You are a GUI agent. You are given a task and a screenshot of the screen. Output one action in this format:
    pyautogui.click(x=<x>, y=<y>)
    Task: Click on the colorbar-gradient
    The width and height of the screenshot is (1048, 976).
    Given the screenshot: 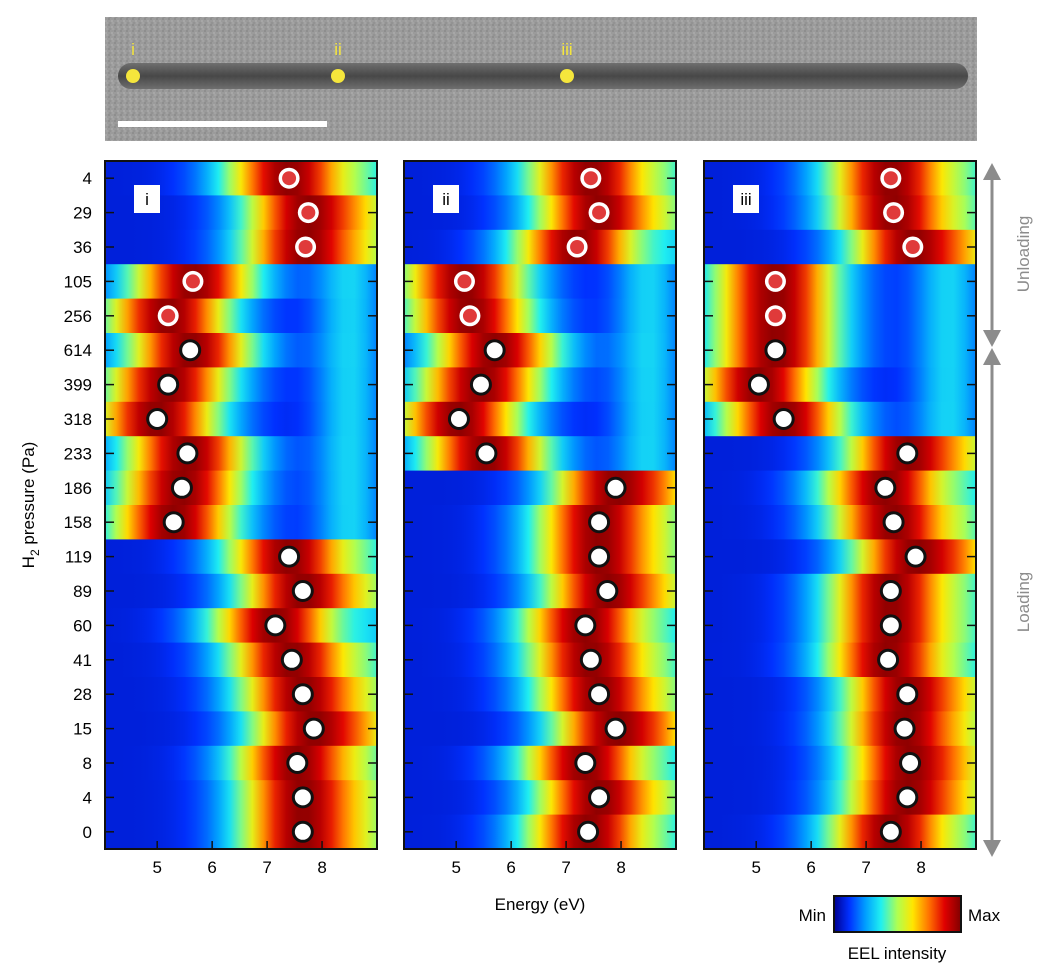 What is the action you would take?
    pyautogui.click(x=897, y=914)
    